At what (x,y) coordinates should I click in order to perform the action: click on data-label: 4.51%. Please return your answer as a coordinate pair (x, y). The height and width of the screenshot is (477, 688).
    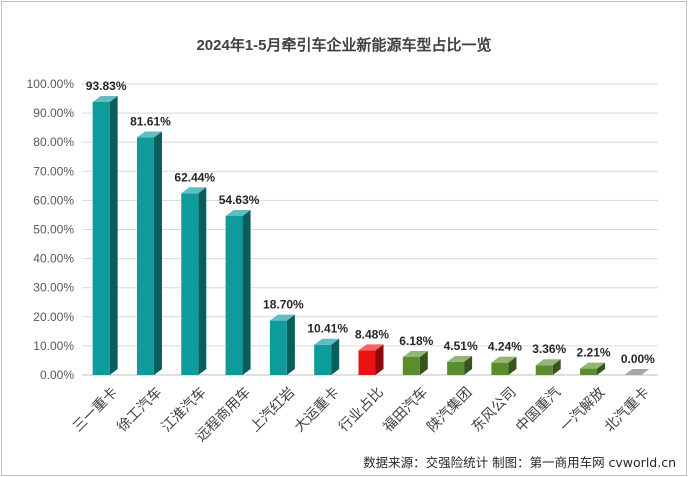
    Looking at the image, I should click on (461, 346).